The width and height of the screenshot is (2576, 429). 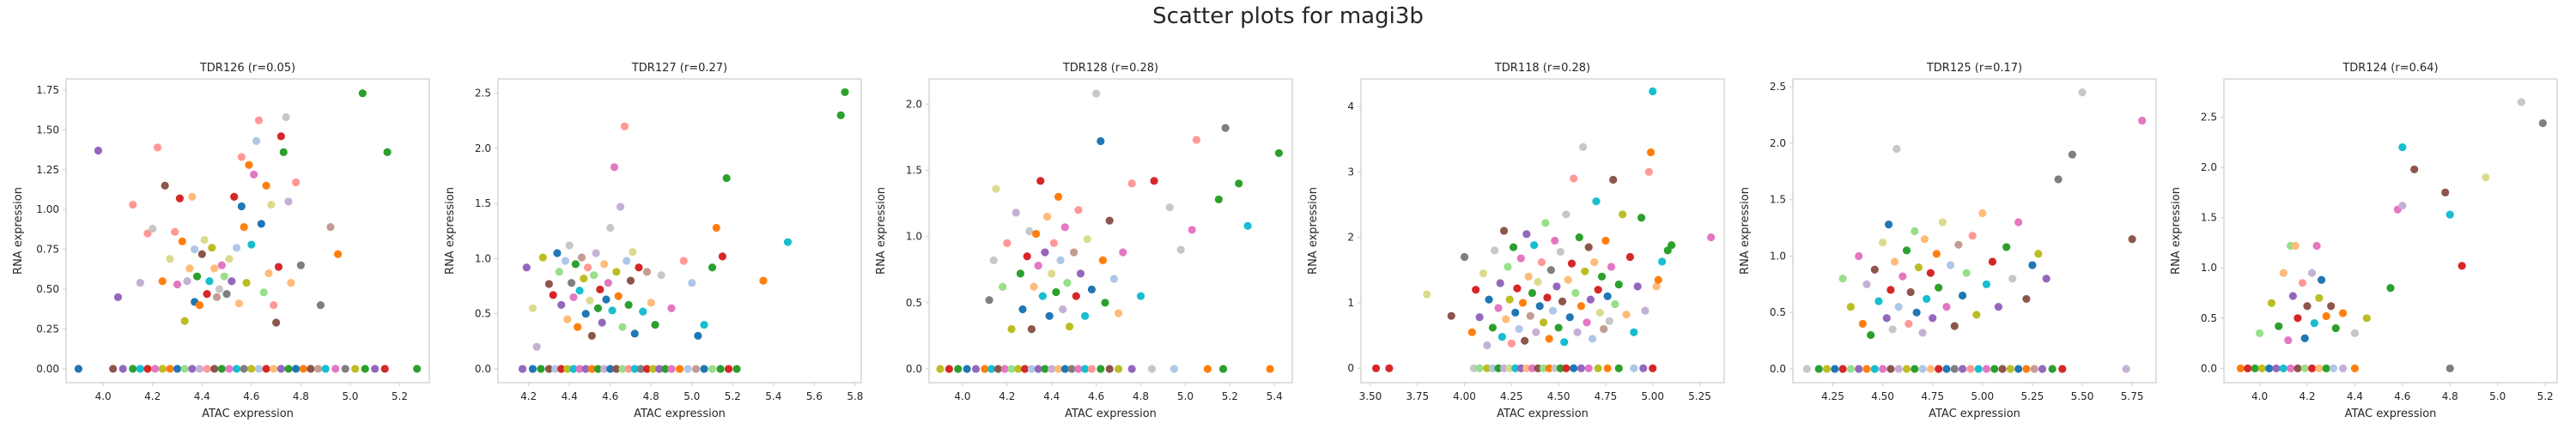 What do you see at coordinates (48, 369) in the screenshot?
I see `y-tick-label: 0.00` at bounding box center [48, 369].